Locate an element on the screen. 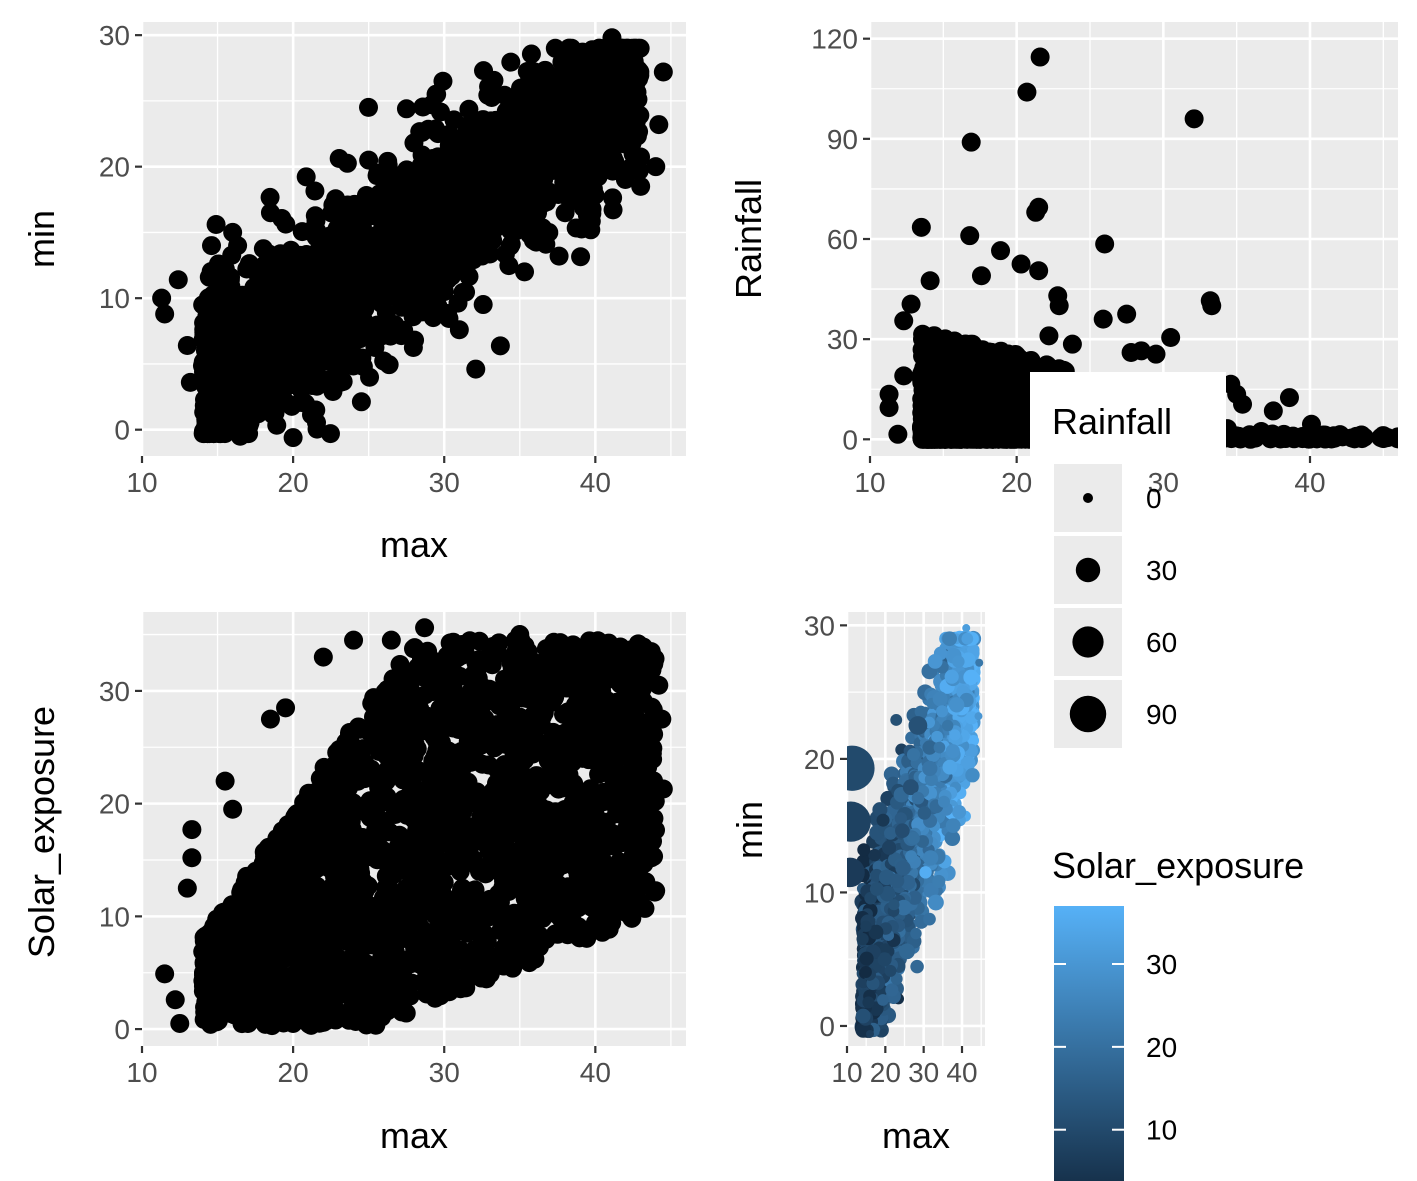 The height and width of the screenshot is (1181, 1417). y-tick-label: 120 is located at coordinates (834, 39).